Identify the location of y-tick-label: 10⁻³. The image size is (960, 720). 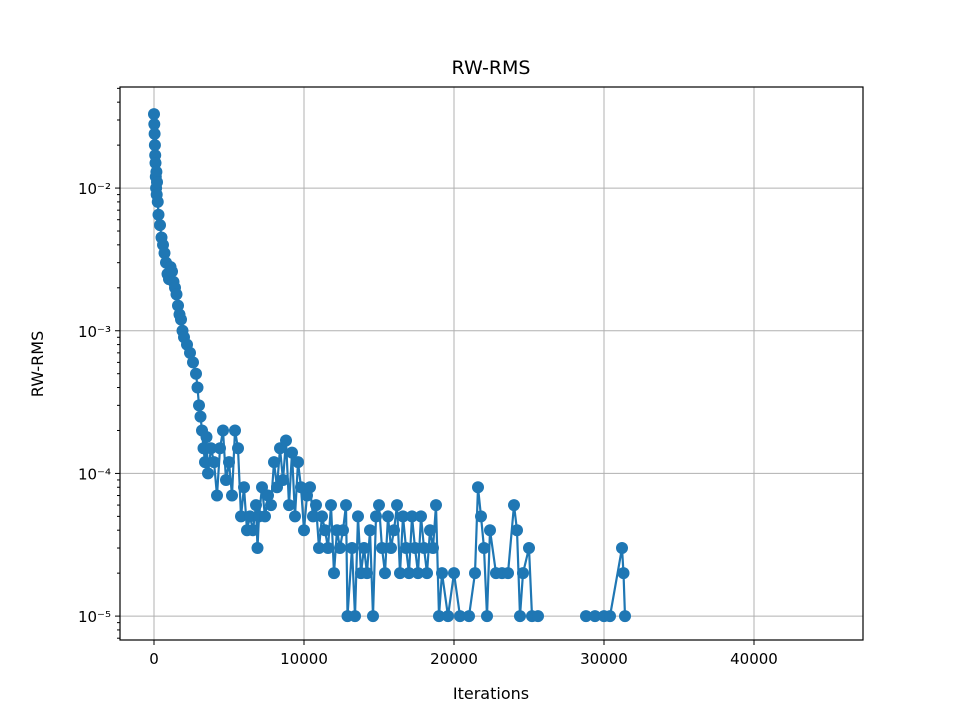
(94, 332).